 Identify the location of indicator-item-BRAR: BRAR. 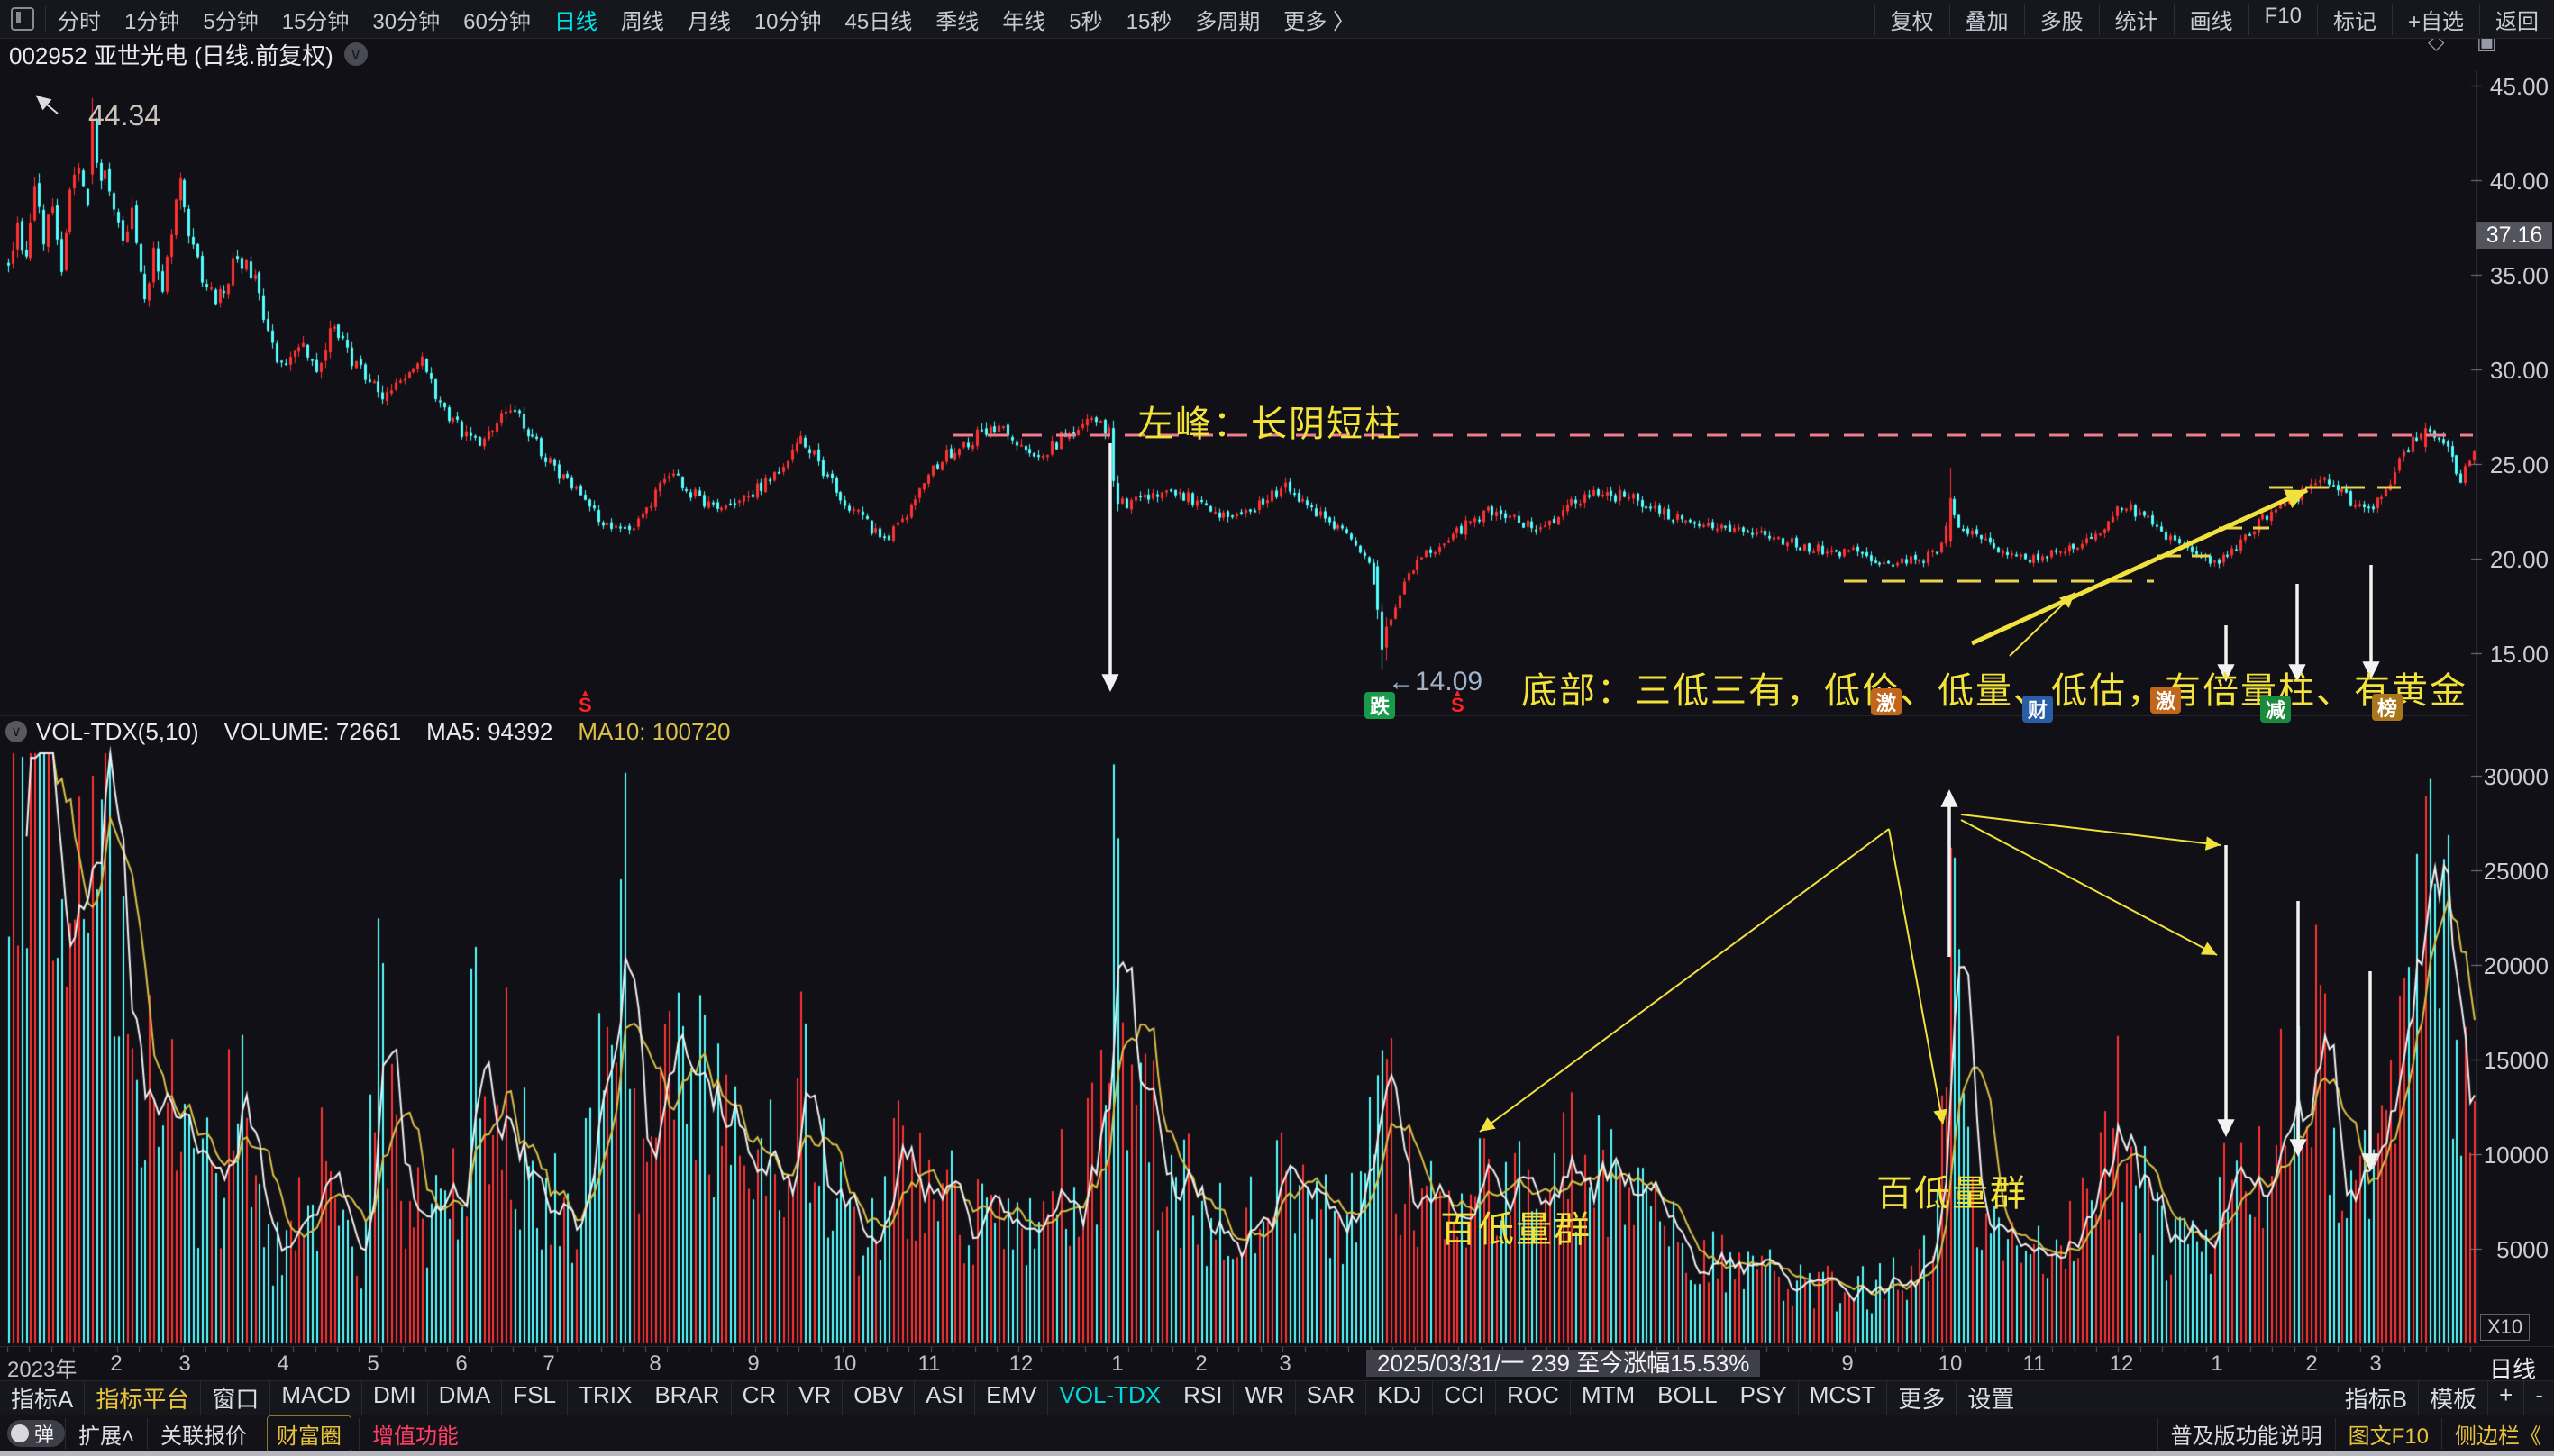
(686, 1398).